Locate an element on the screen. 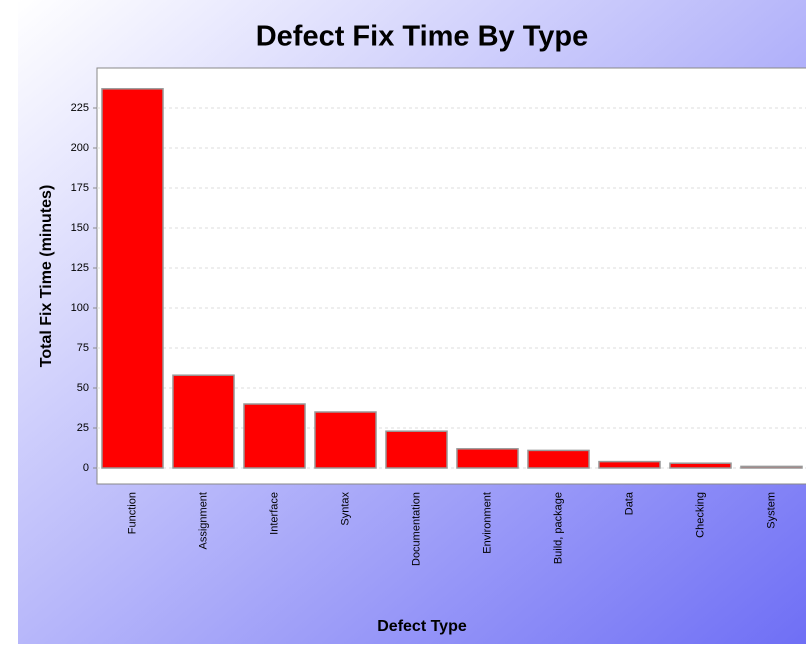 This screenshot has width=806, height=649. x-tick-label: Function is located at coordinates (132, 513).